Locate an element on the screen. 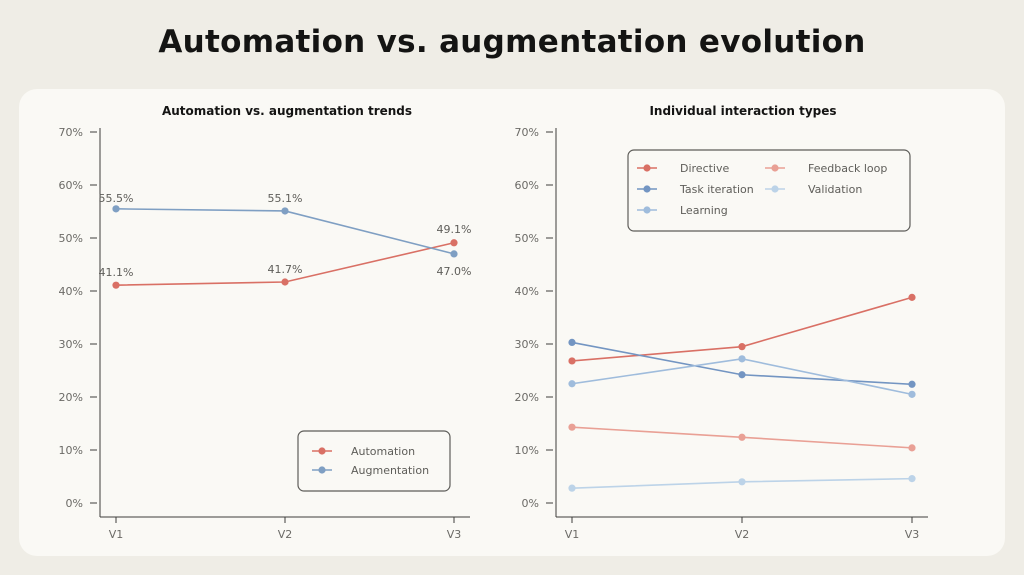  legend-label: Feedback loop is located at coordinates (847, 168).